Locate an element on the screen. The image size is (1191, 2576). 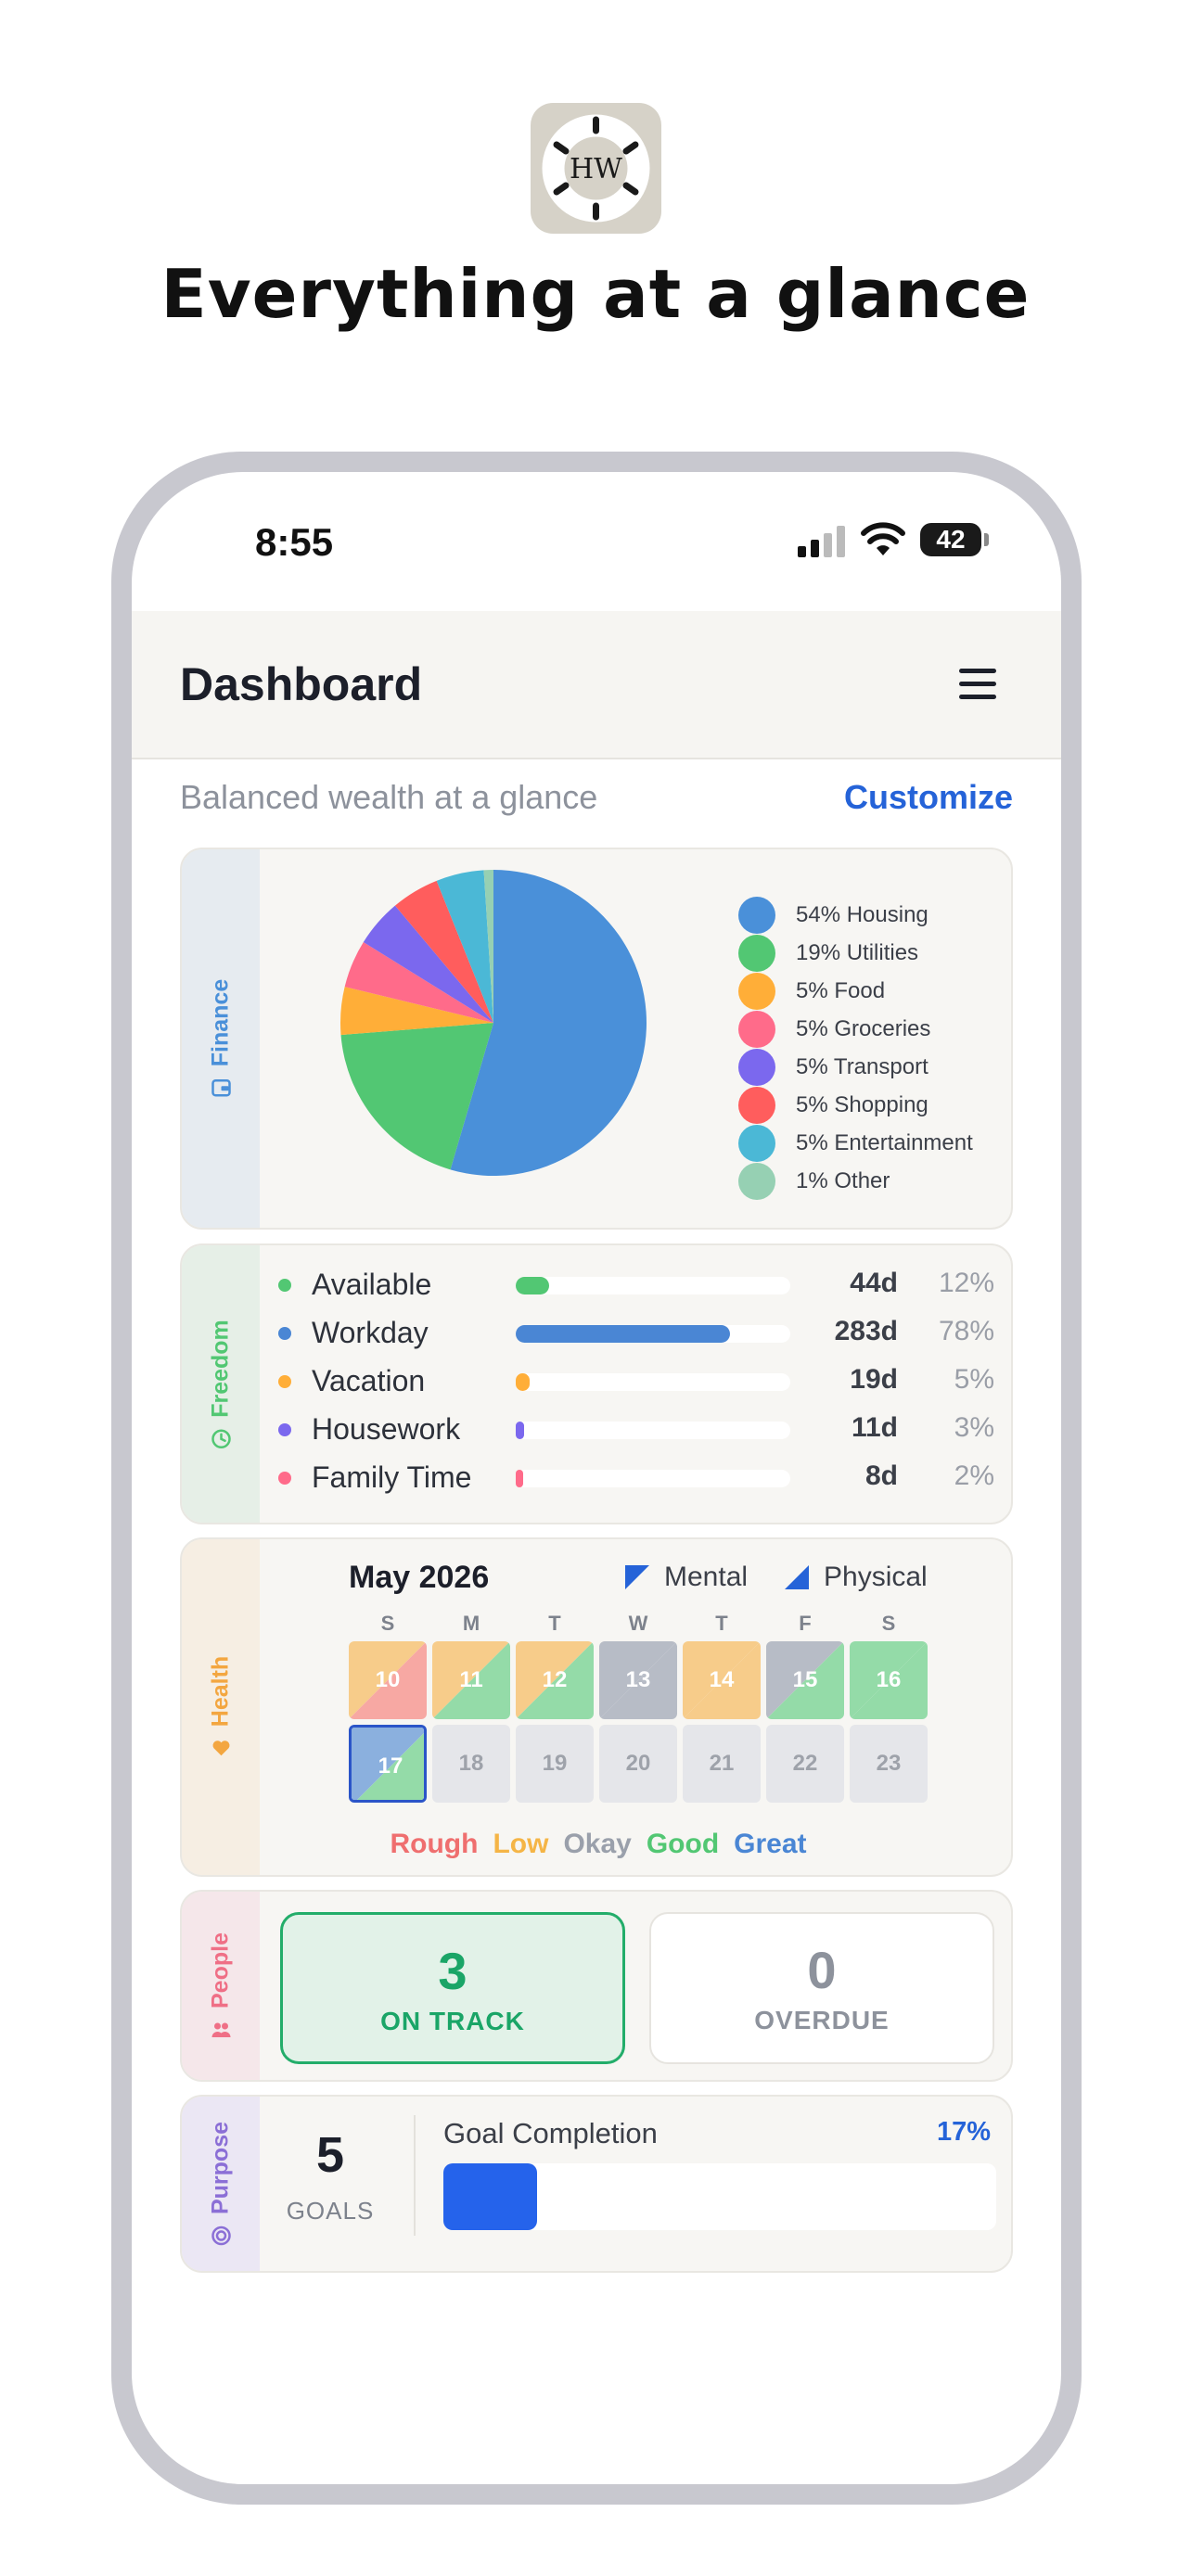
legend-item-shopping: 5% Shopping is located at coordinates (833, 1105).